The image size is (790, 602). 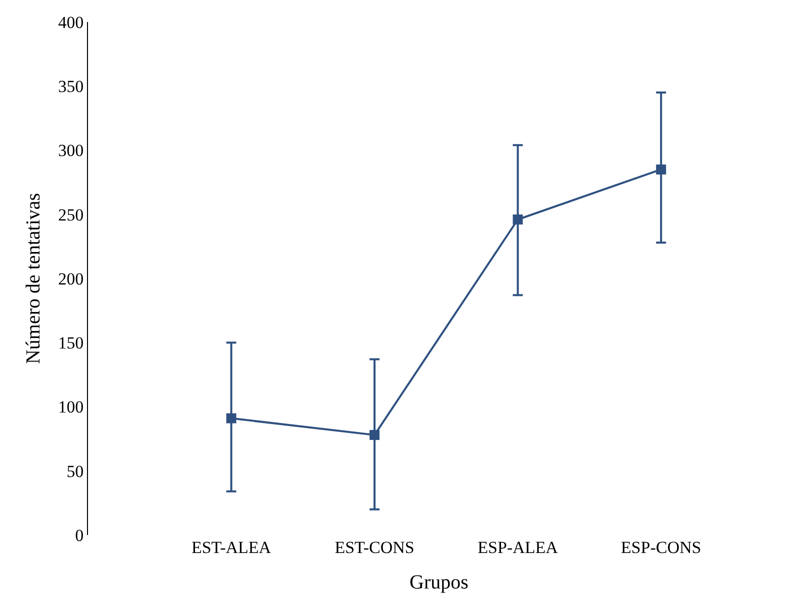 What do you see at coordinates (33, 278) in the screenshot?
I see `y-axis-title: Número de tentativas` at bounding box center [33, 278].